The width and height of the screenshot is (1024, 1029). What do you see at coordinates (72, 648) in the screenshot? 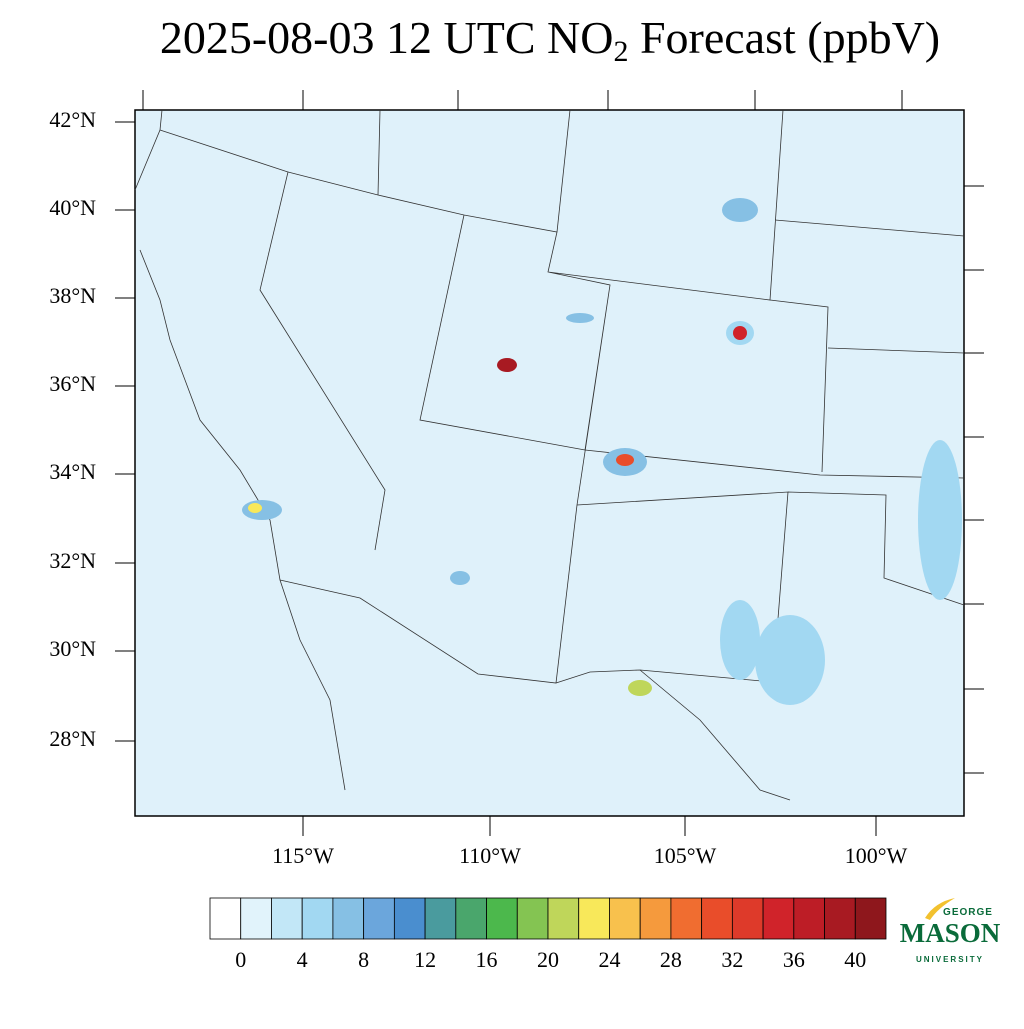
I see `lat-label: 30°N` at bounding box center [72, 648].